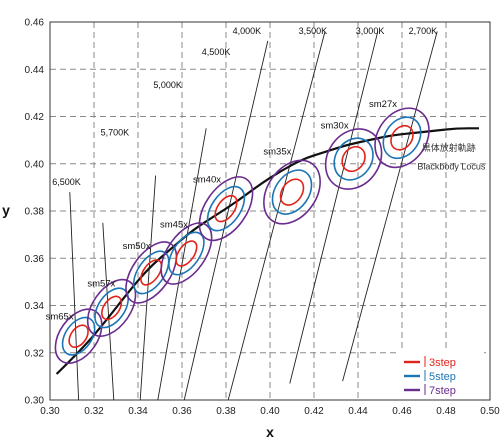 The image size is (500, 443). What do you see at coordinates (60, 317) in the screenshot?
I see `ellipse-label: sm65x` at bounding box center [60, 317].